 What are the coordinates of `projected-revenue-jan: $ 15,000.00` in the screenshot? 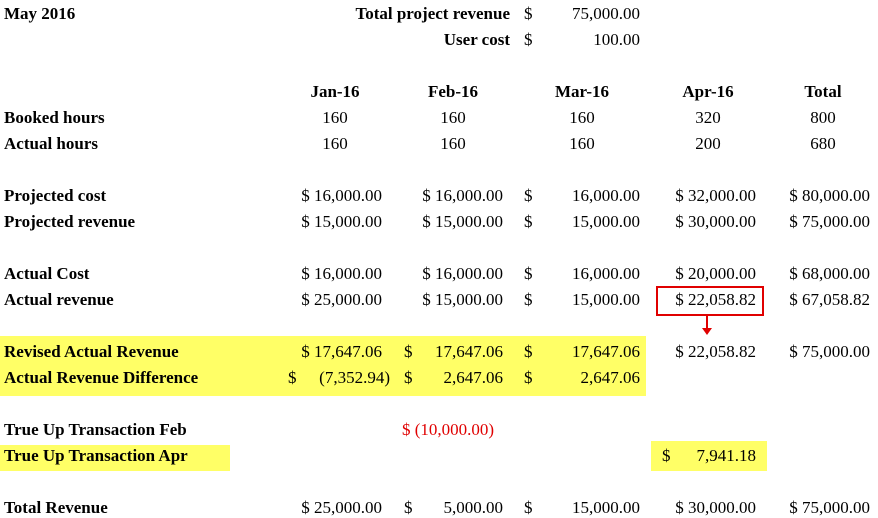 It's located at (341, 221).